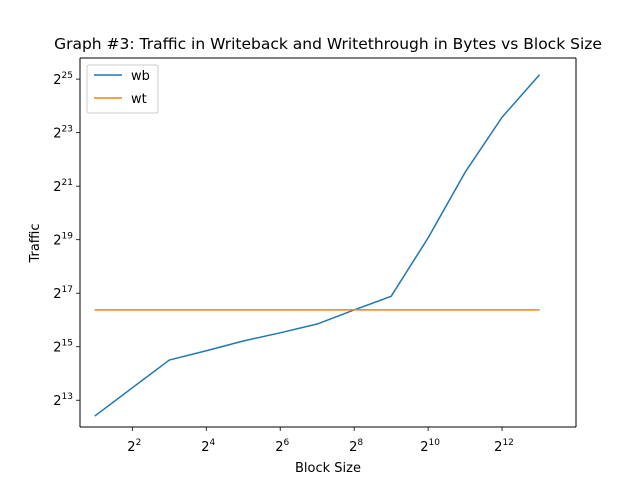  Describe the element at coordinates (63, 347) in the screenshot. I see `y-tick-label: 215` at that location.